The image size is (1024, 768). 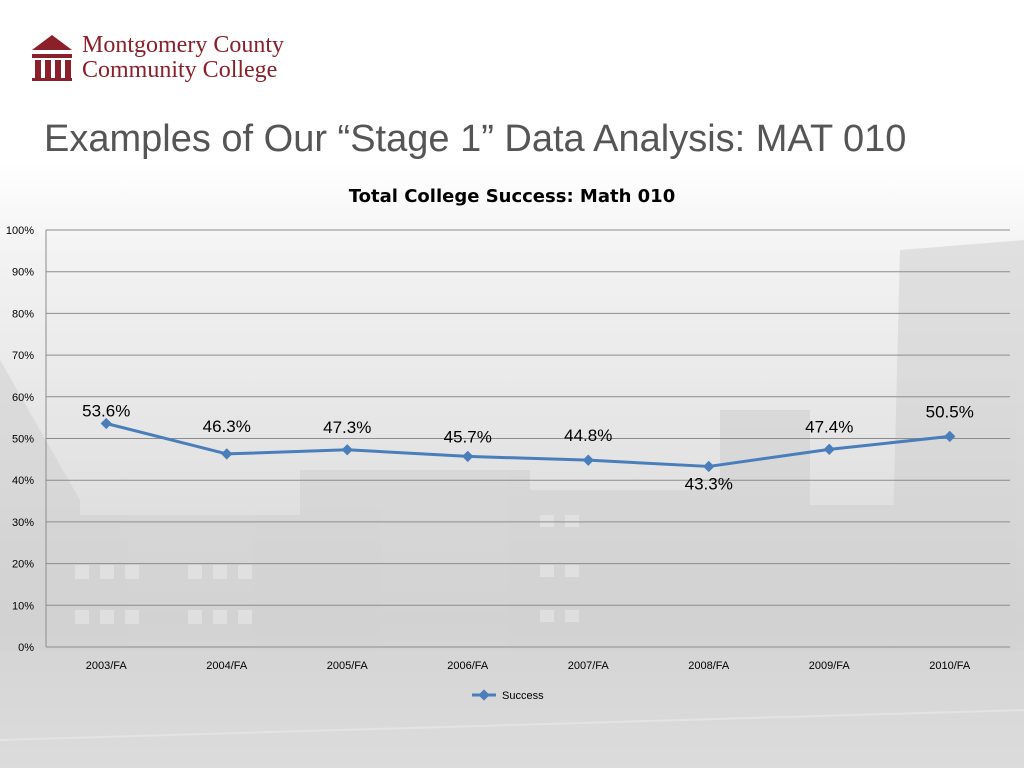 What do you see at coordinates (512, 196) in the screenshot?
I see `chart-title: Total College Success: Math 010` at bounding box center [512, 196].